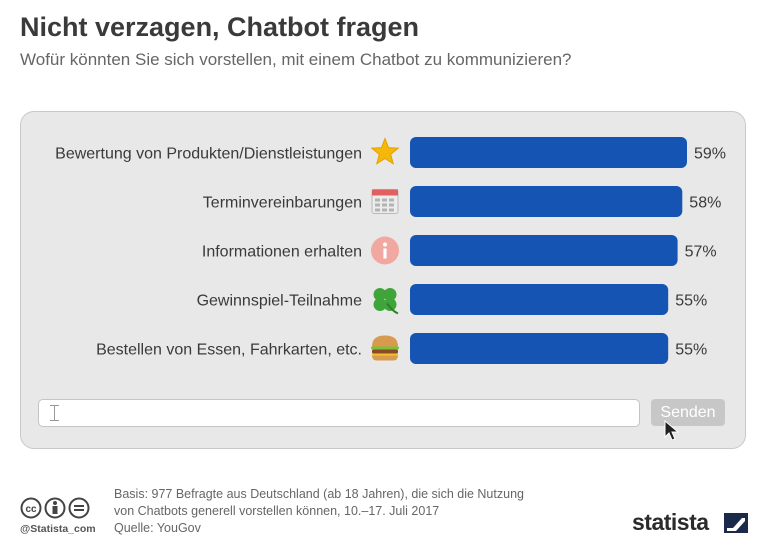  Describe the element at coordinates (220, 27) in the screenshot. I see `page-title: Nicht verzagen, Chatbot fragen` at that location.